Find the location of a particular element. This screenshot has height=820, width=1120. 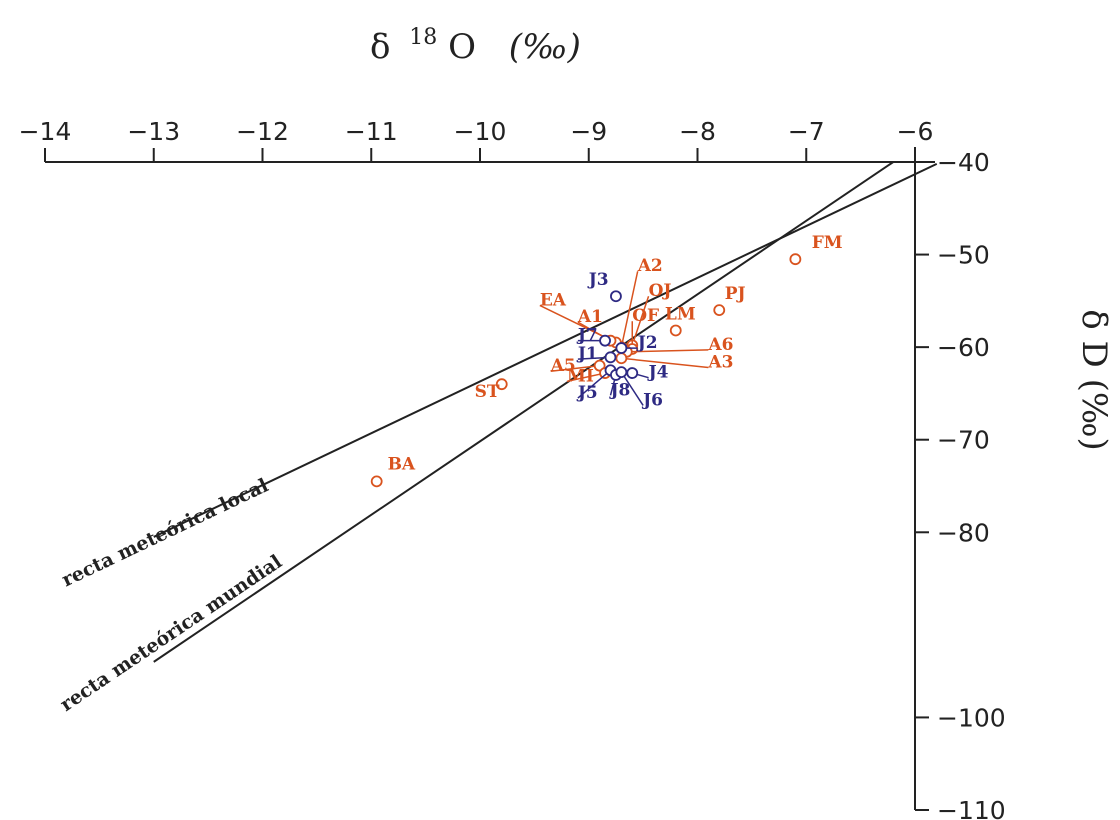

y-tick-label: −110 is located at coordinates (971, 808).